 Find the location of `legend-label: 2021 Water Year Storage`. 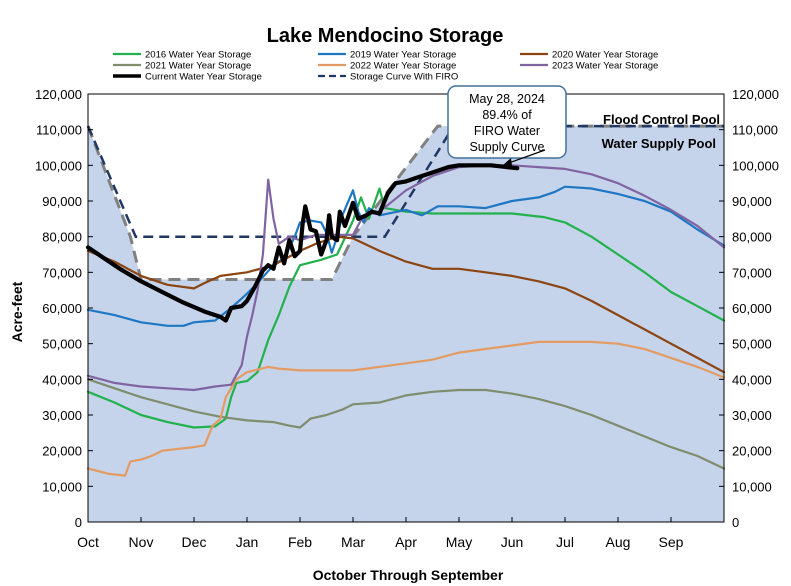

legend-label: 2021 Water Year Storage is located at coordinates (198, 66).